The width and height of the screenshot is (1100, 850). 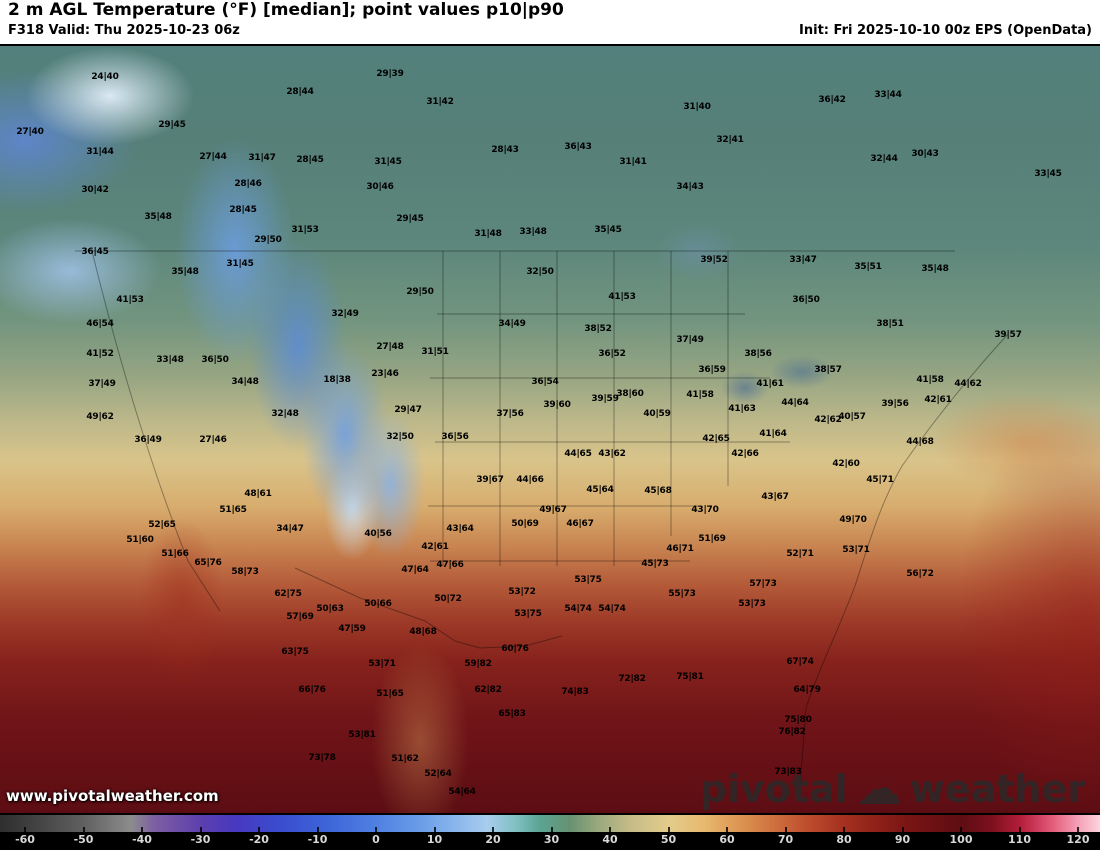 What do you see at coordinates (285, 414) in the screenshot?
I see `point-value: 32|48` at bounding box center [285, 414].